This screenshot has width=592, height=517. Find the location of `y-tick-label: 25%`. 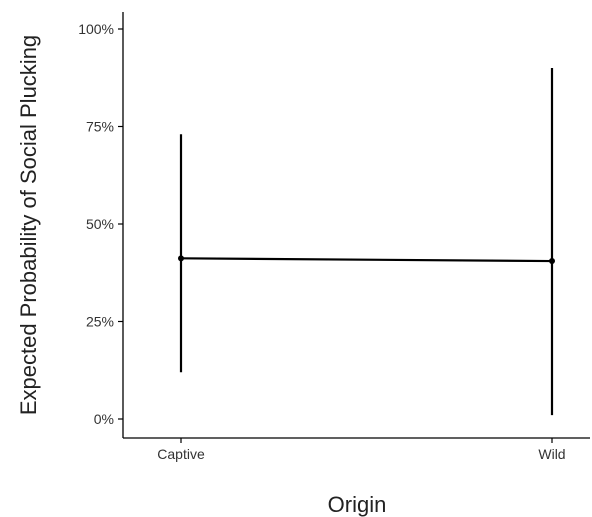

y-tick-label: 25% is located at coordinates (100, 322).